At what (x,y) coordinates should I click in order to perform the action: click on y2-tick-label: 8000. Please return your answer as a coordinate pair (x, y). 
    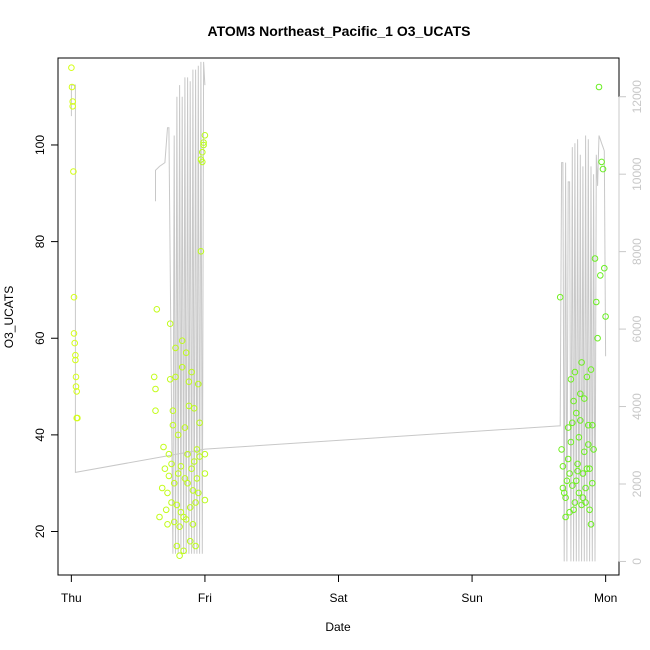
    Looking at the image, I should click on (637, 251).